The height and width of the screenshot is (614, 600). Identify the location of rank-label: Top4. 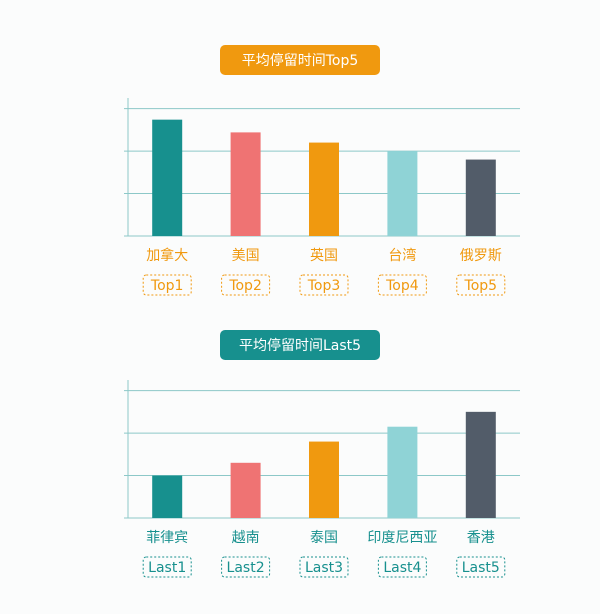
(402, 286).